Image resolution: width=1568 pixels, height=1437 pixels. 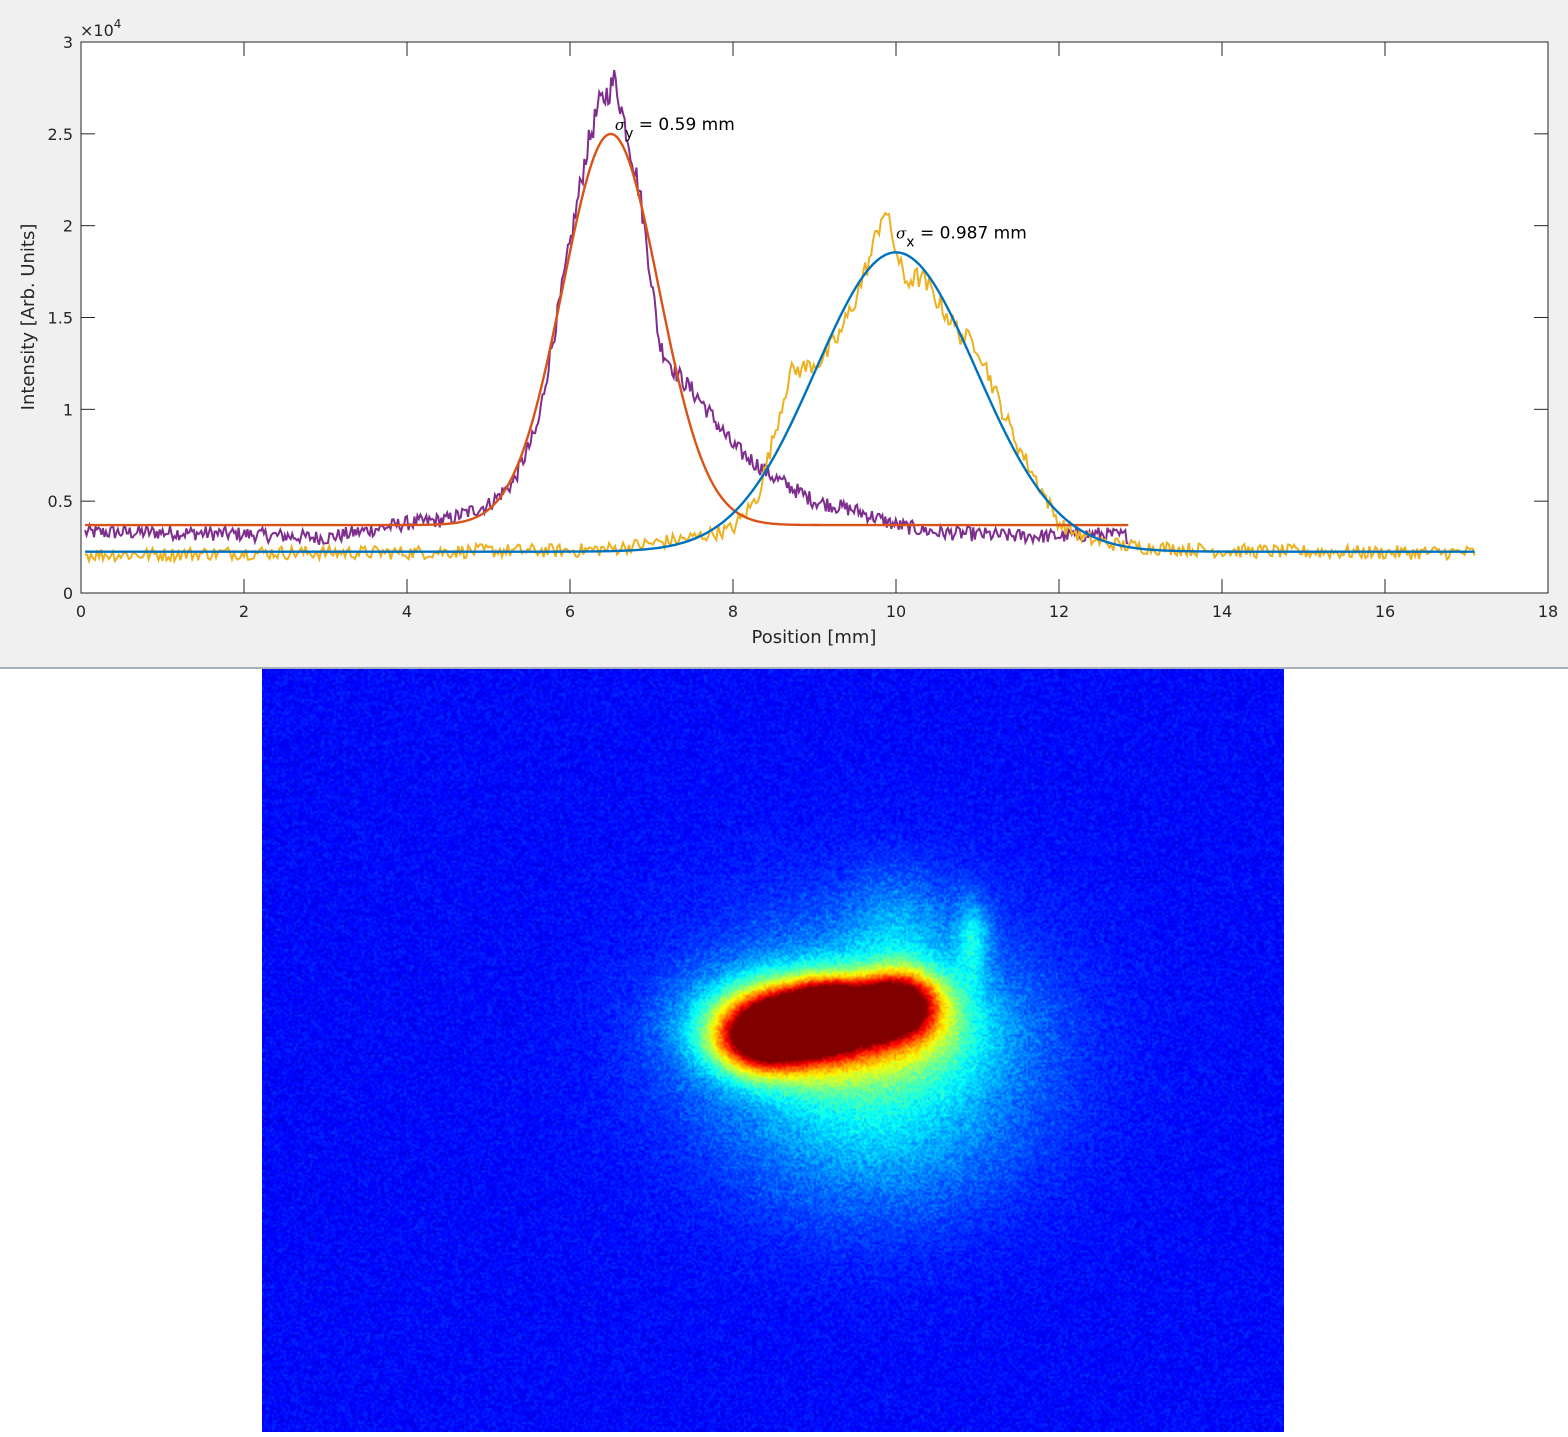 What do you see at coordinates (28, 317) in the screenshot?
I see `y-axis-title: Intensity [Arb. Units]` at bounding box center [28, 317].